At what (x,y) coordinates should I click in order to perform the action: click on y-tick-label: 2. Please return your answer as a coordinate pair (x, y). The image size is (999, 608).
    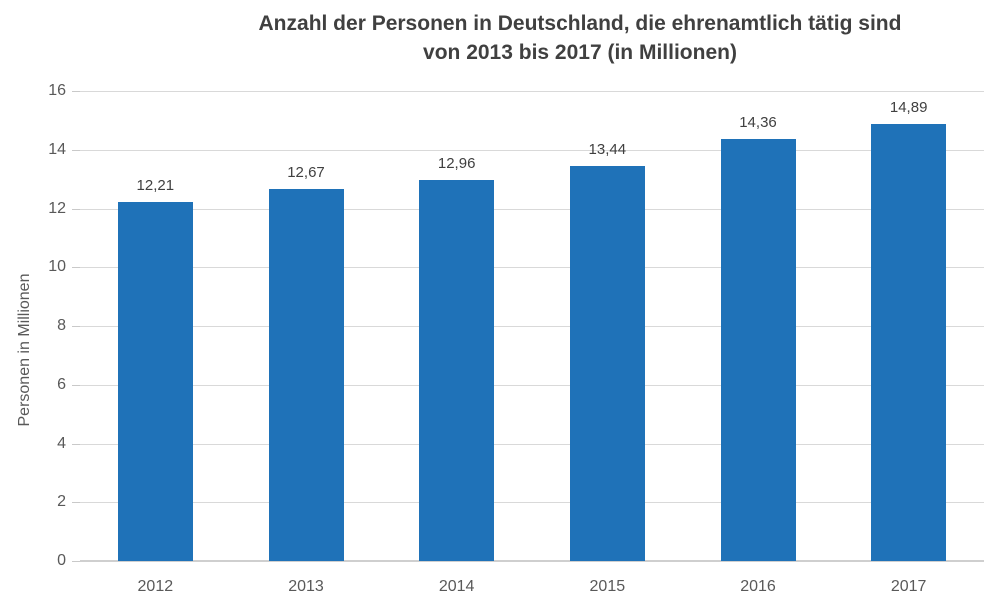
    Looking at the image, I should click on (61, 502).